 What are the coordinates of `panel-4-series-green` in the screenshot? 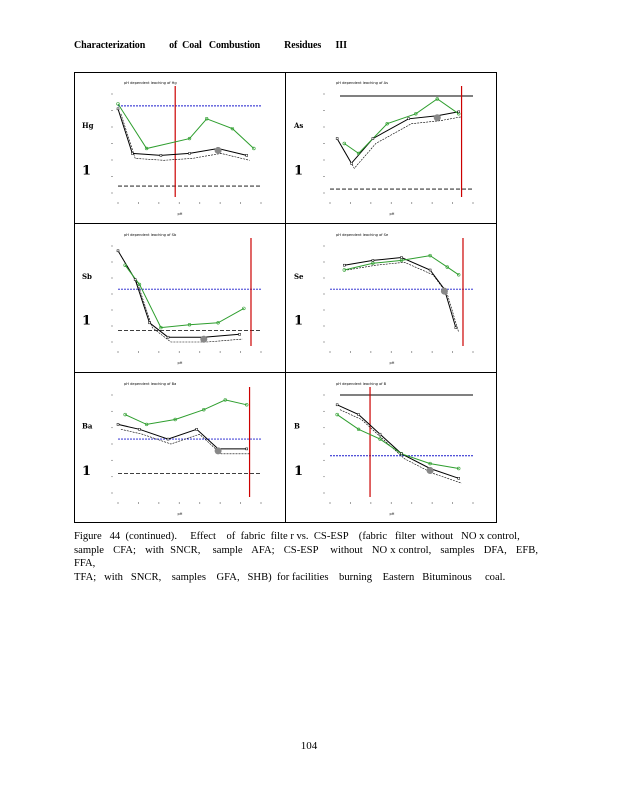 It's located at (401, 265).